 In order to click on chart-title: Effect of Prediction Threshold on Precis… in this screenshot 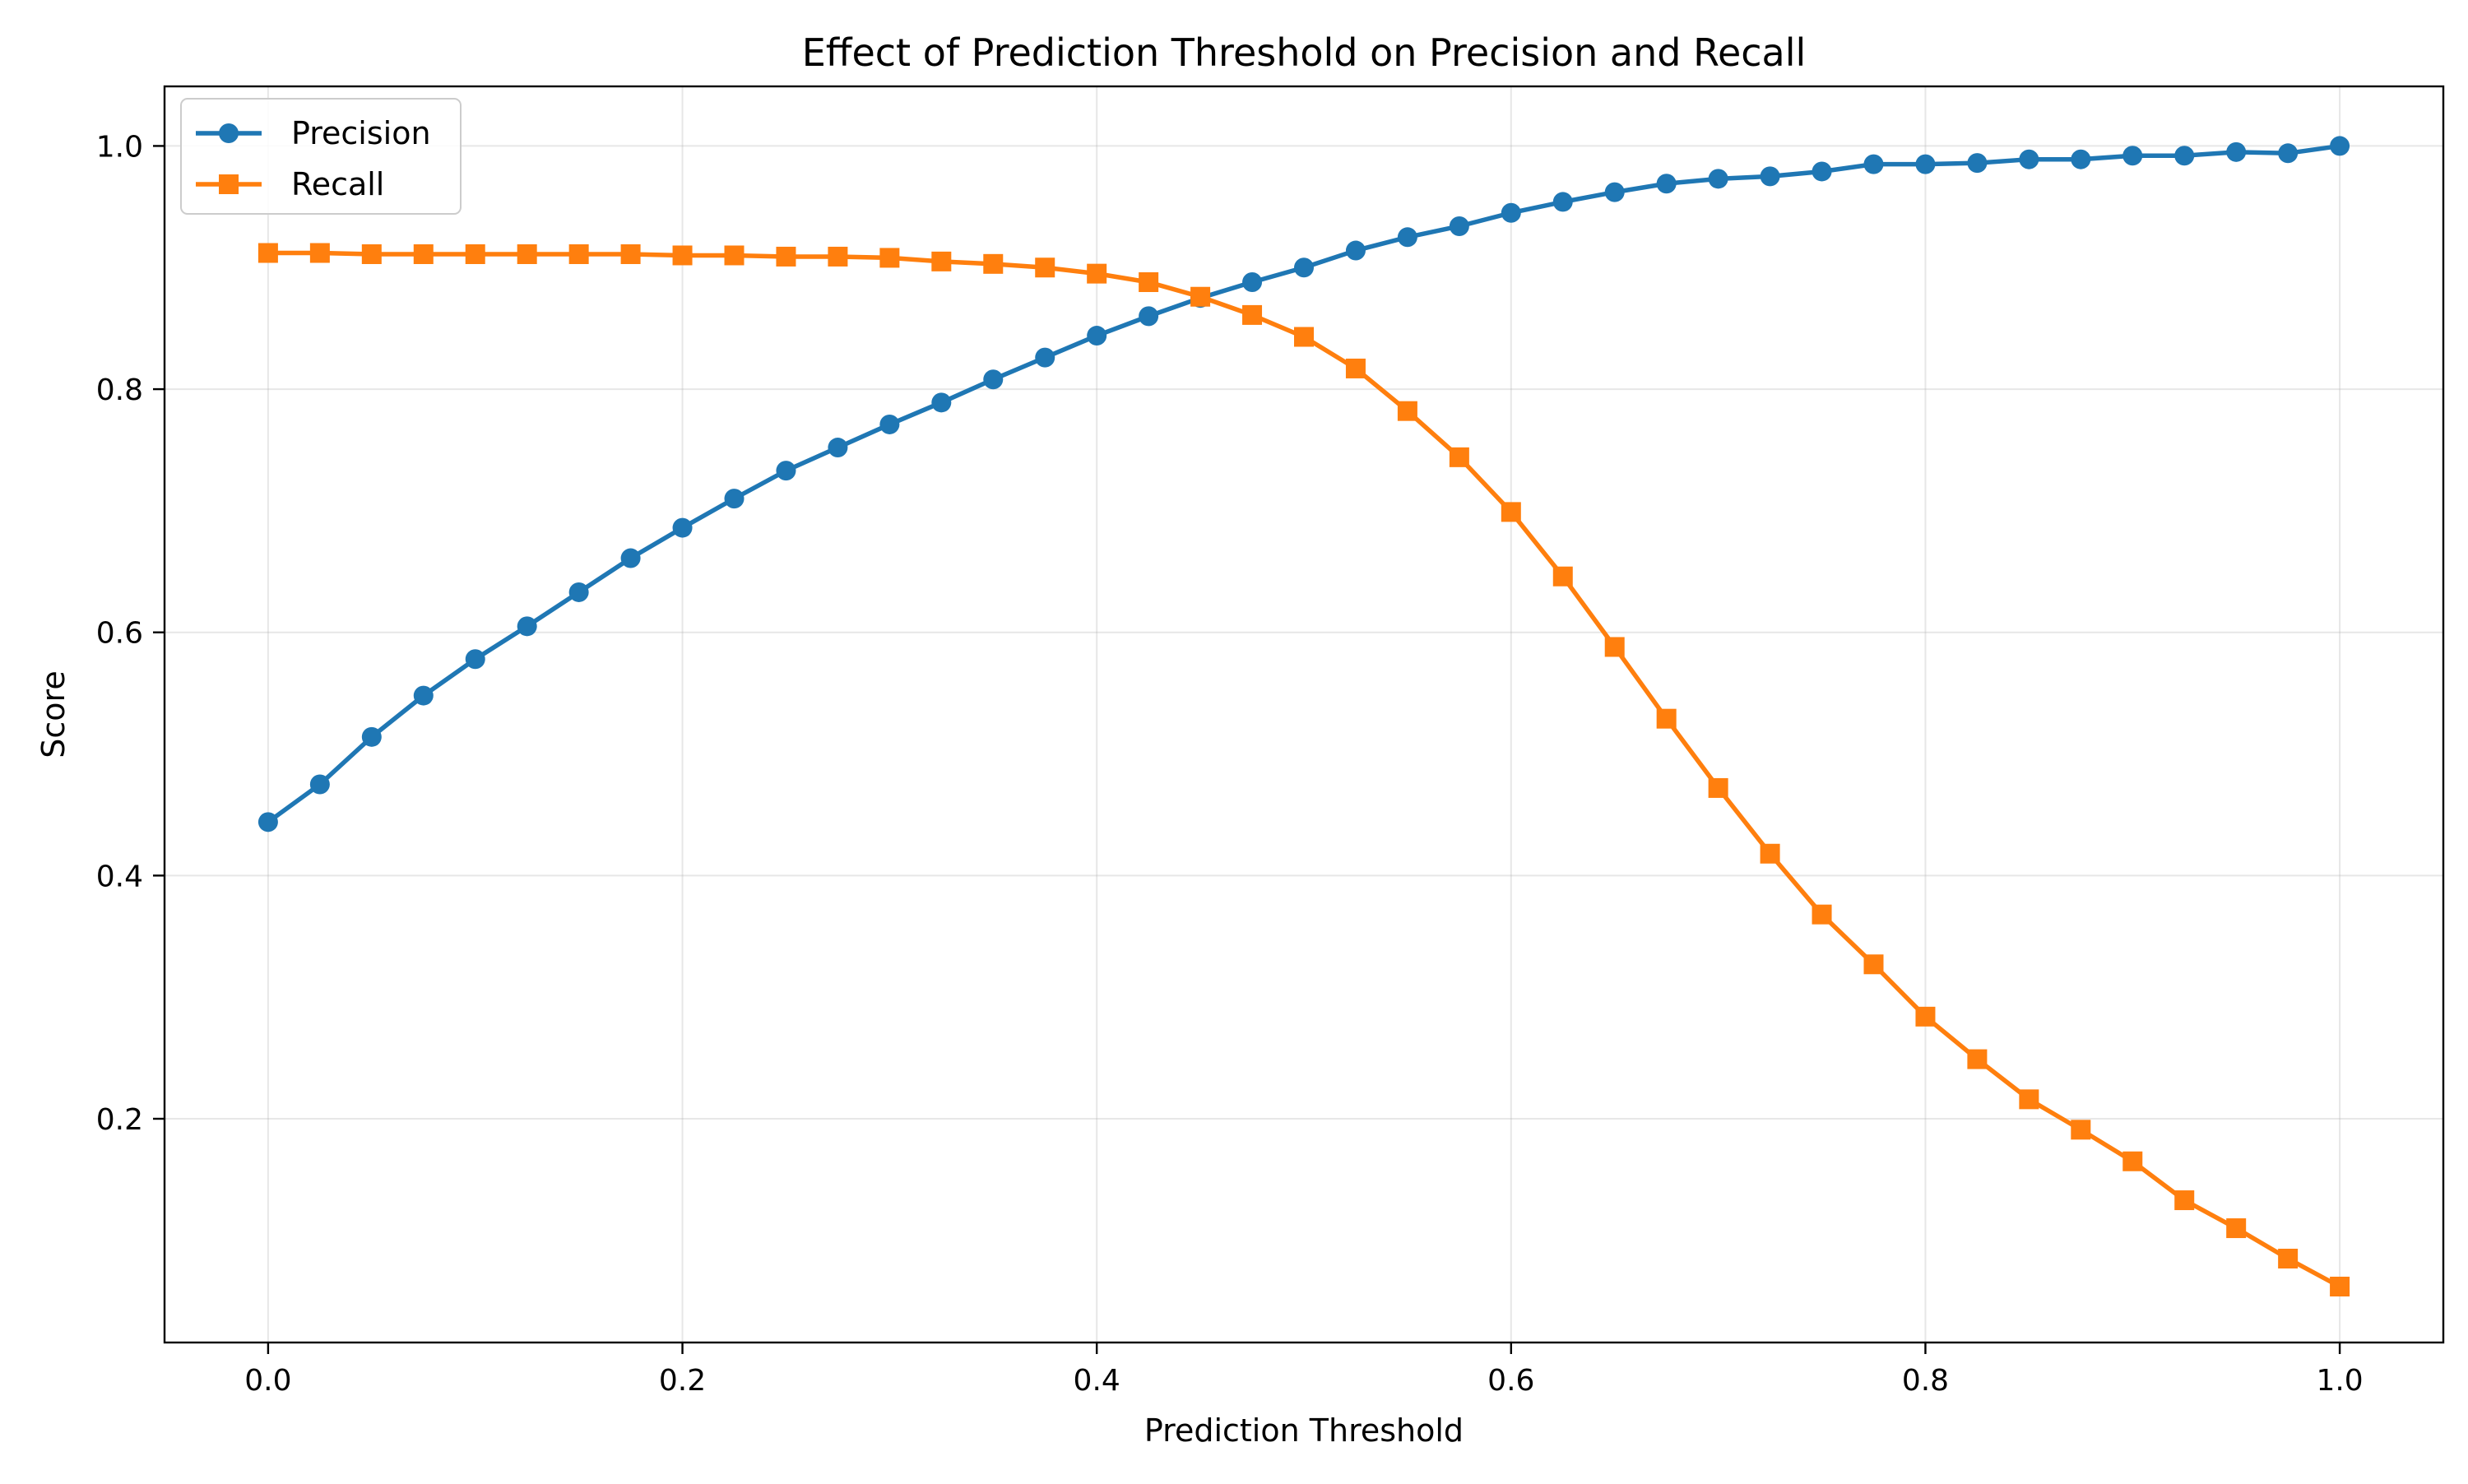, I will do `click(1304, 52)`.